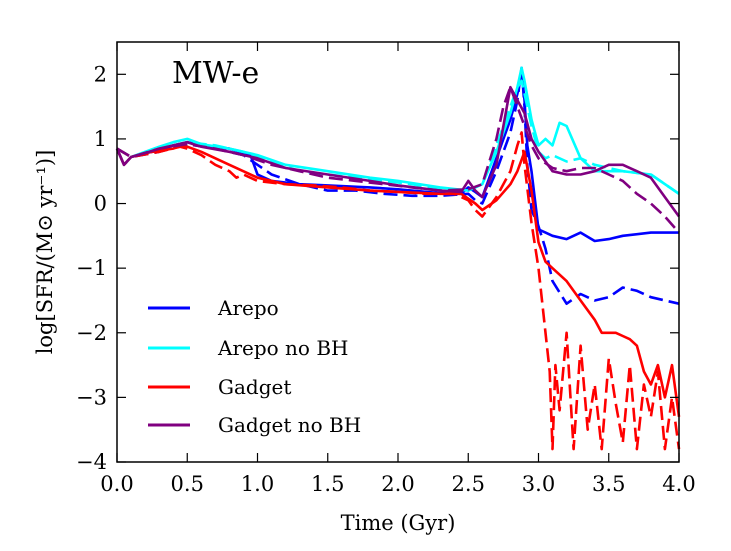 This screenshot has height=551, width=731. Describe the element at coordinates (282, 348) in the screenshot. I see `legend-label-arepo-no-bh: Arepo no BH` at that location.